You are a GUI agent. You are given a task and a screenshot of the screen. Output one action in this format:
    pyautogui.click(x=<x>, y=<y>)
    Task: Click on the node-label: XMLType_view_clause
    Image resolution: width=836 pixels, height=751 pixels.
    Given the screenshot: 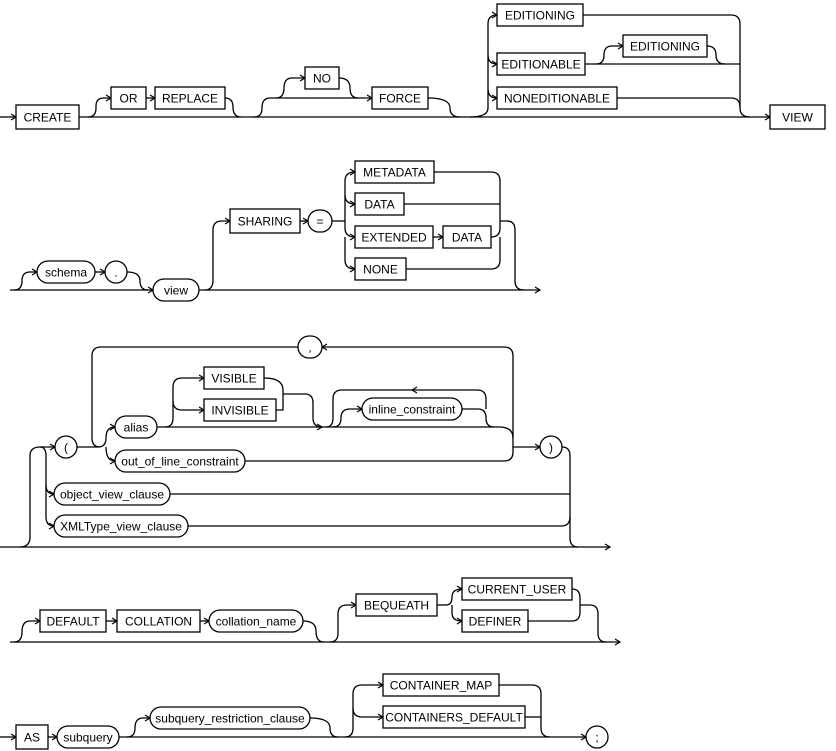 What is the action you would take?
    pyautogui.click(x=121, y=527)
    